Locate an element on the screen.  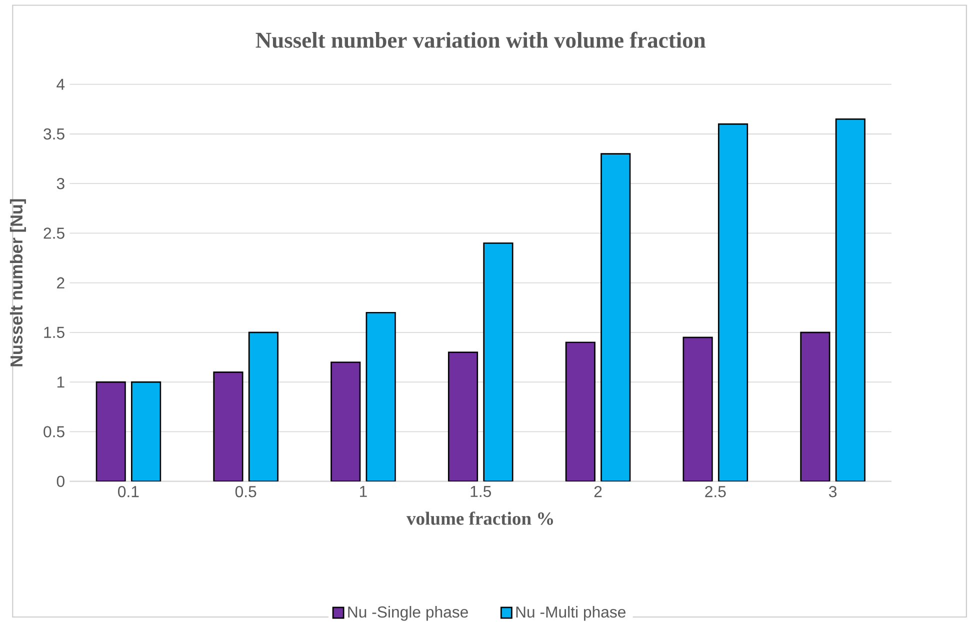
y-tick-label: 1 is located at coordinates (60, 382).